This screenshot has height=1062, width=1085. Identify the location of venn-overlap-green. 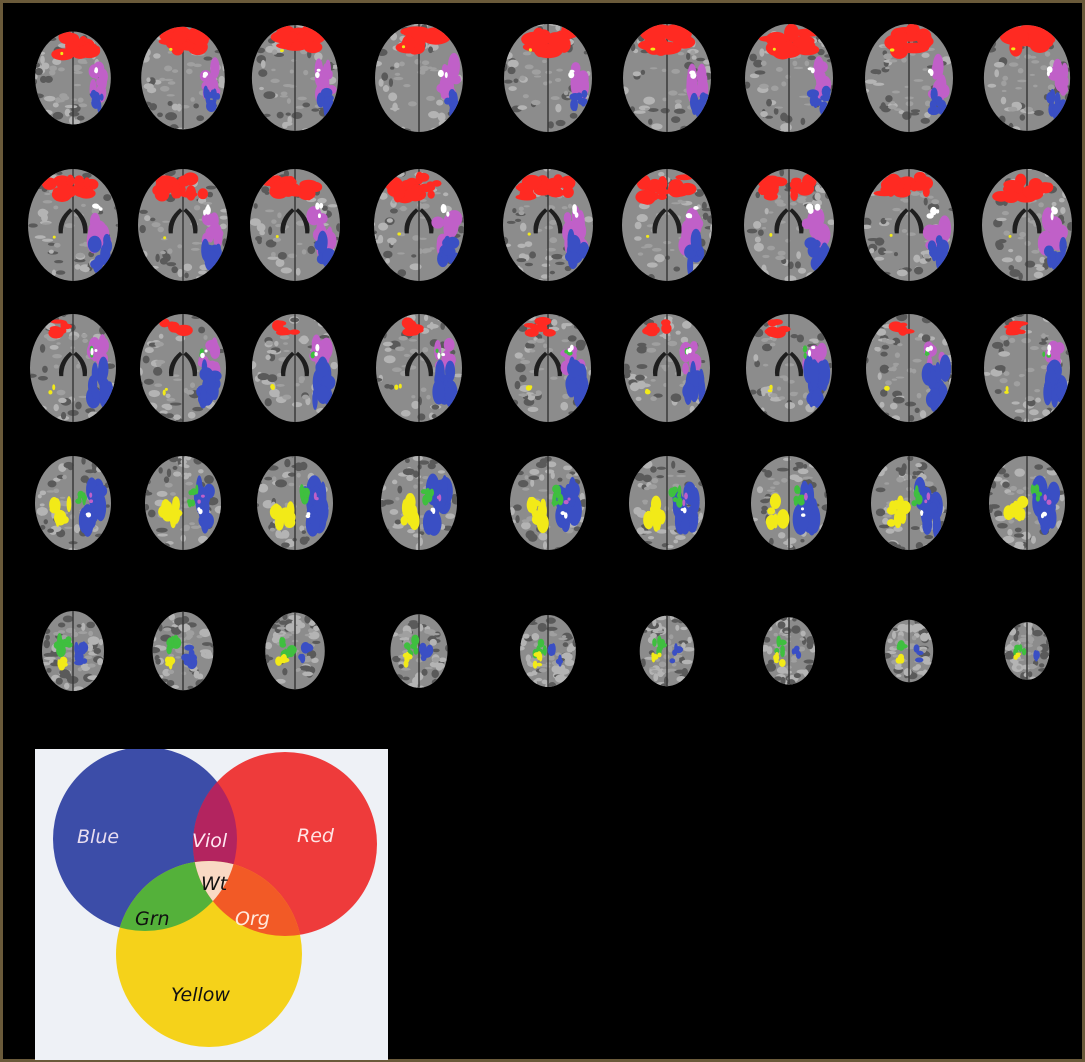
(176, 896).